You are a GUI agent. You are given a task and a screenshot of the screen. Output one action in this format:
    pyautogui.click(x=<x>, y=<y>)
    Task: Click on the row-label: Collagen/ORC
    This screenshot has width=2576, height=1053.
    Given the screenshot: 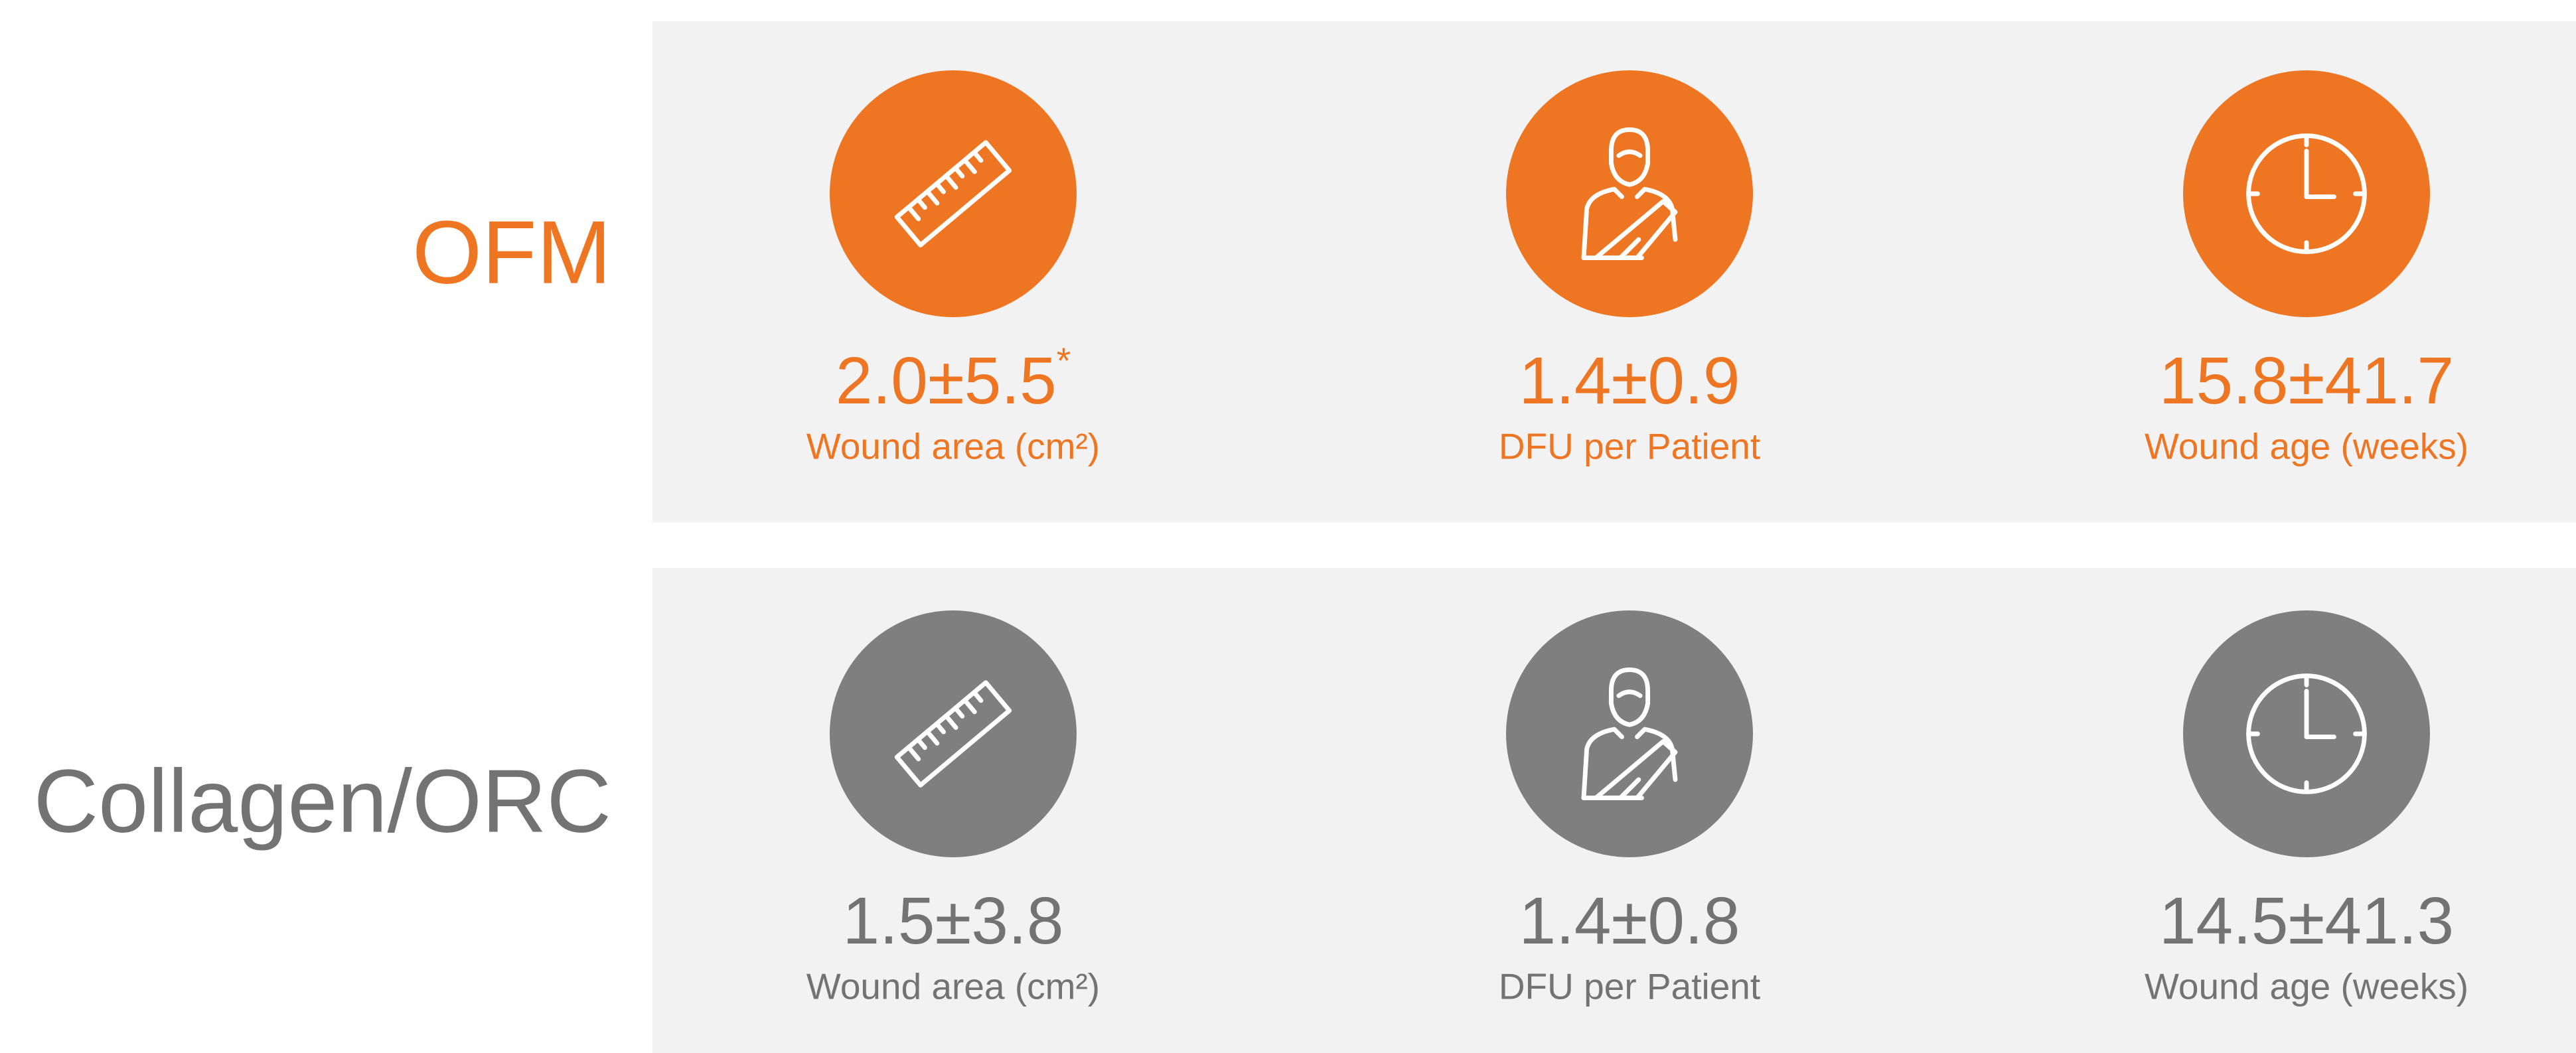 What is the action you would take?
    pyautogui.click(x=323, y=801)
    